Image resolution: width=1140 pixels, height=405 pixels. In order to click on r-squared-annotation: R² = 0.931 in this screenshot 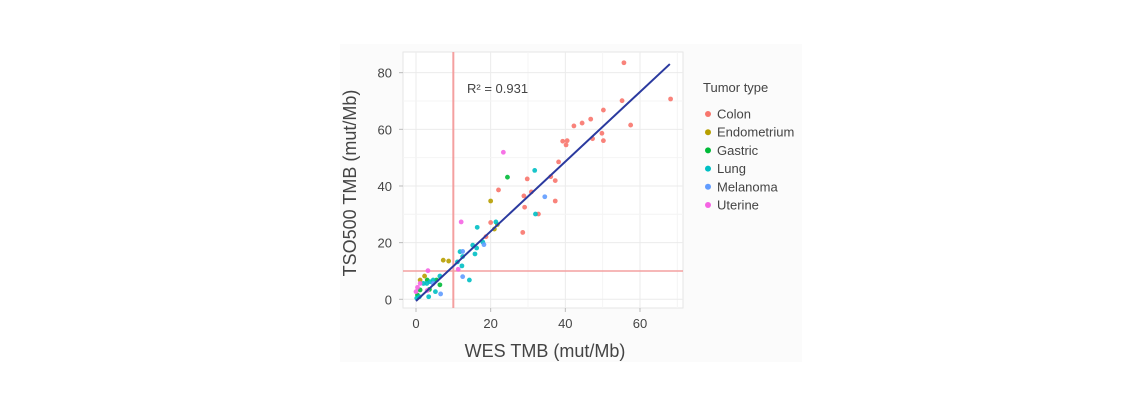, I will do `click(497, 88)`.